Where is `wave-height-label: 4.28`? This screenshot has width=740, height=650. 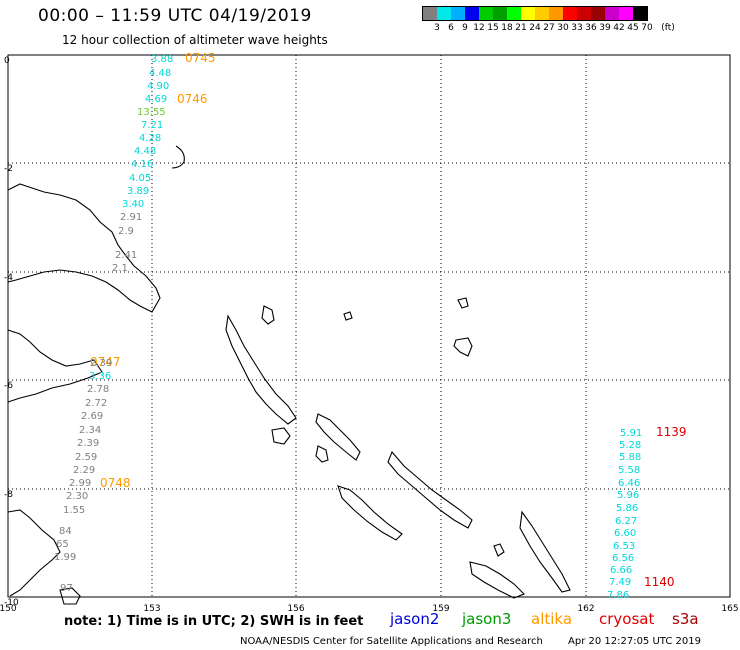
wave-height-label: 4.28 is located at coordinates (150, 138).